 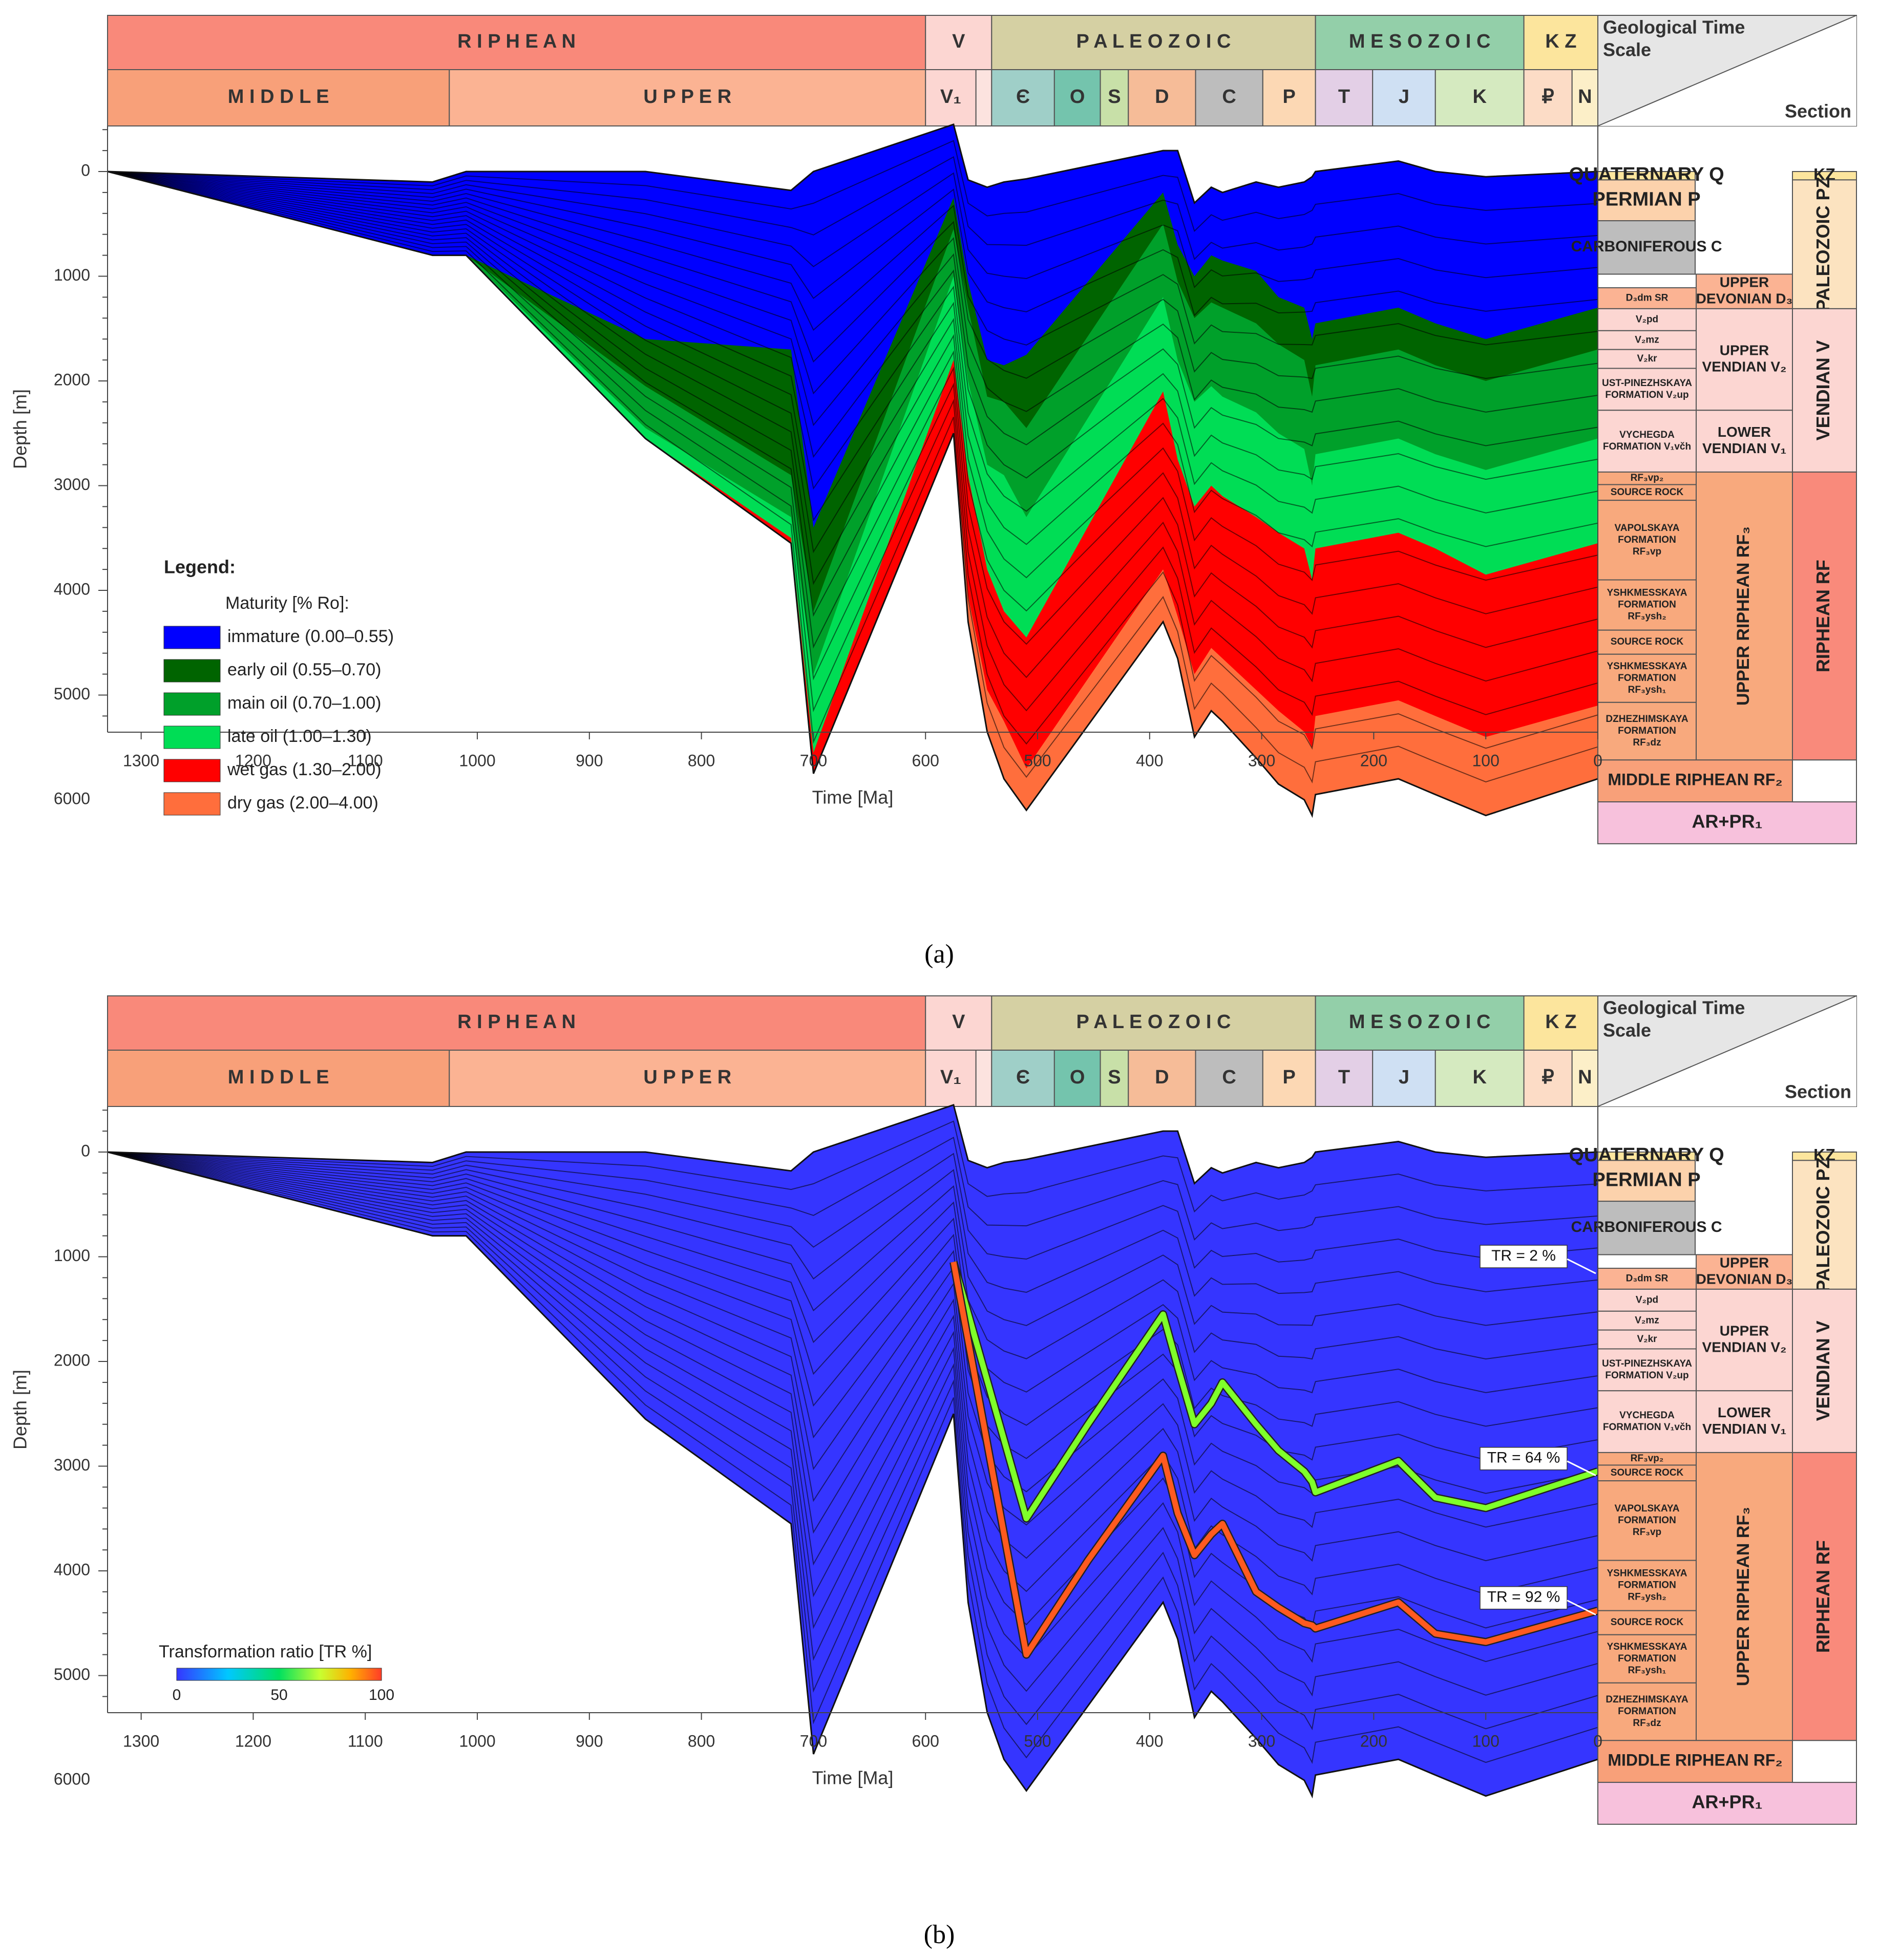 I want to click on era-label: M E S O Z O I C, so click(x=1420, y=41).